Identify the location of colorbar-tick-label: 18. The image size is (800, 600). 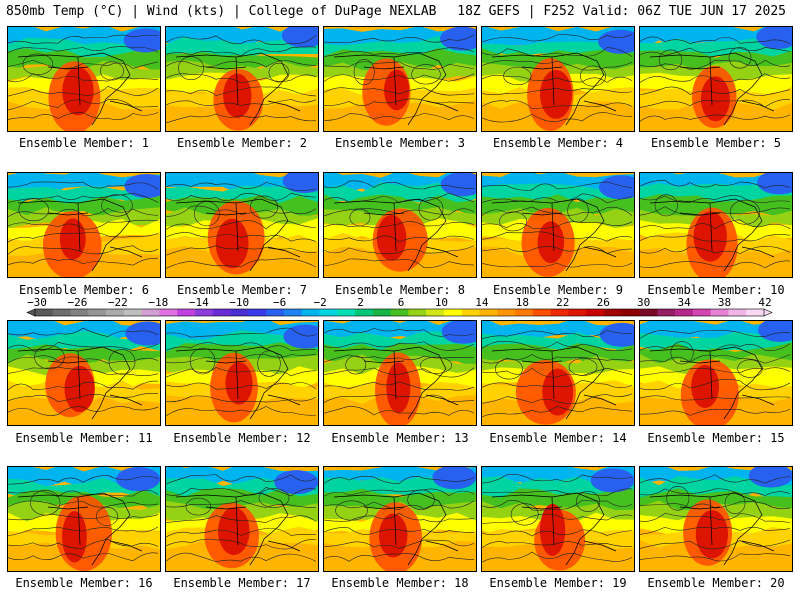
(522, 303).